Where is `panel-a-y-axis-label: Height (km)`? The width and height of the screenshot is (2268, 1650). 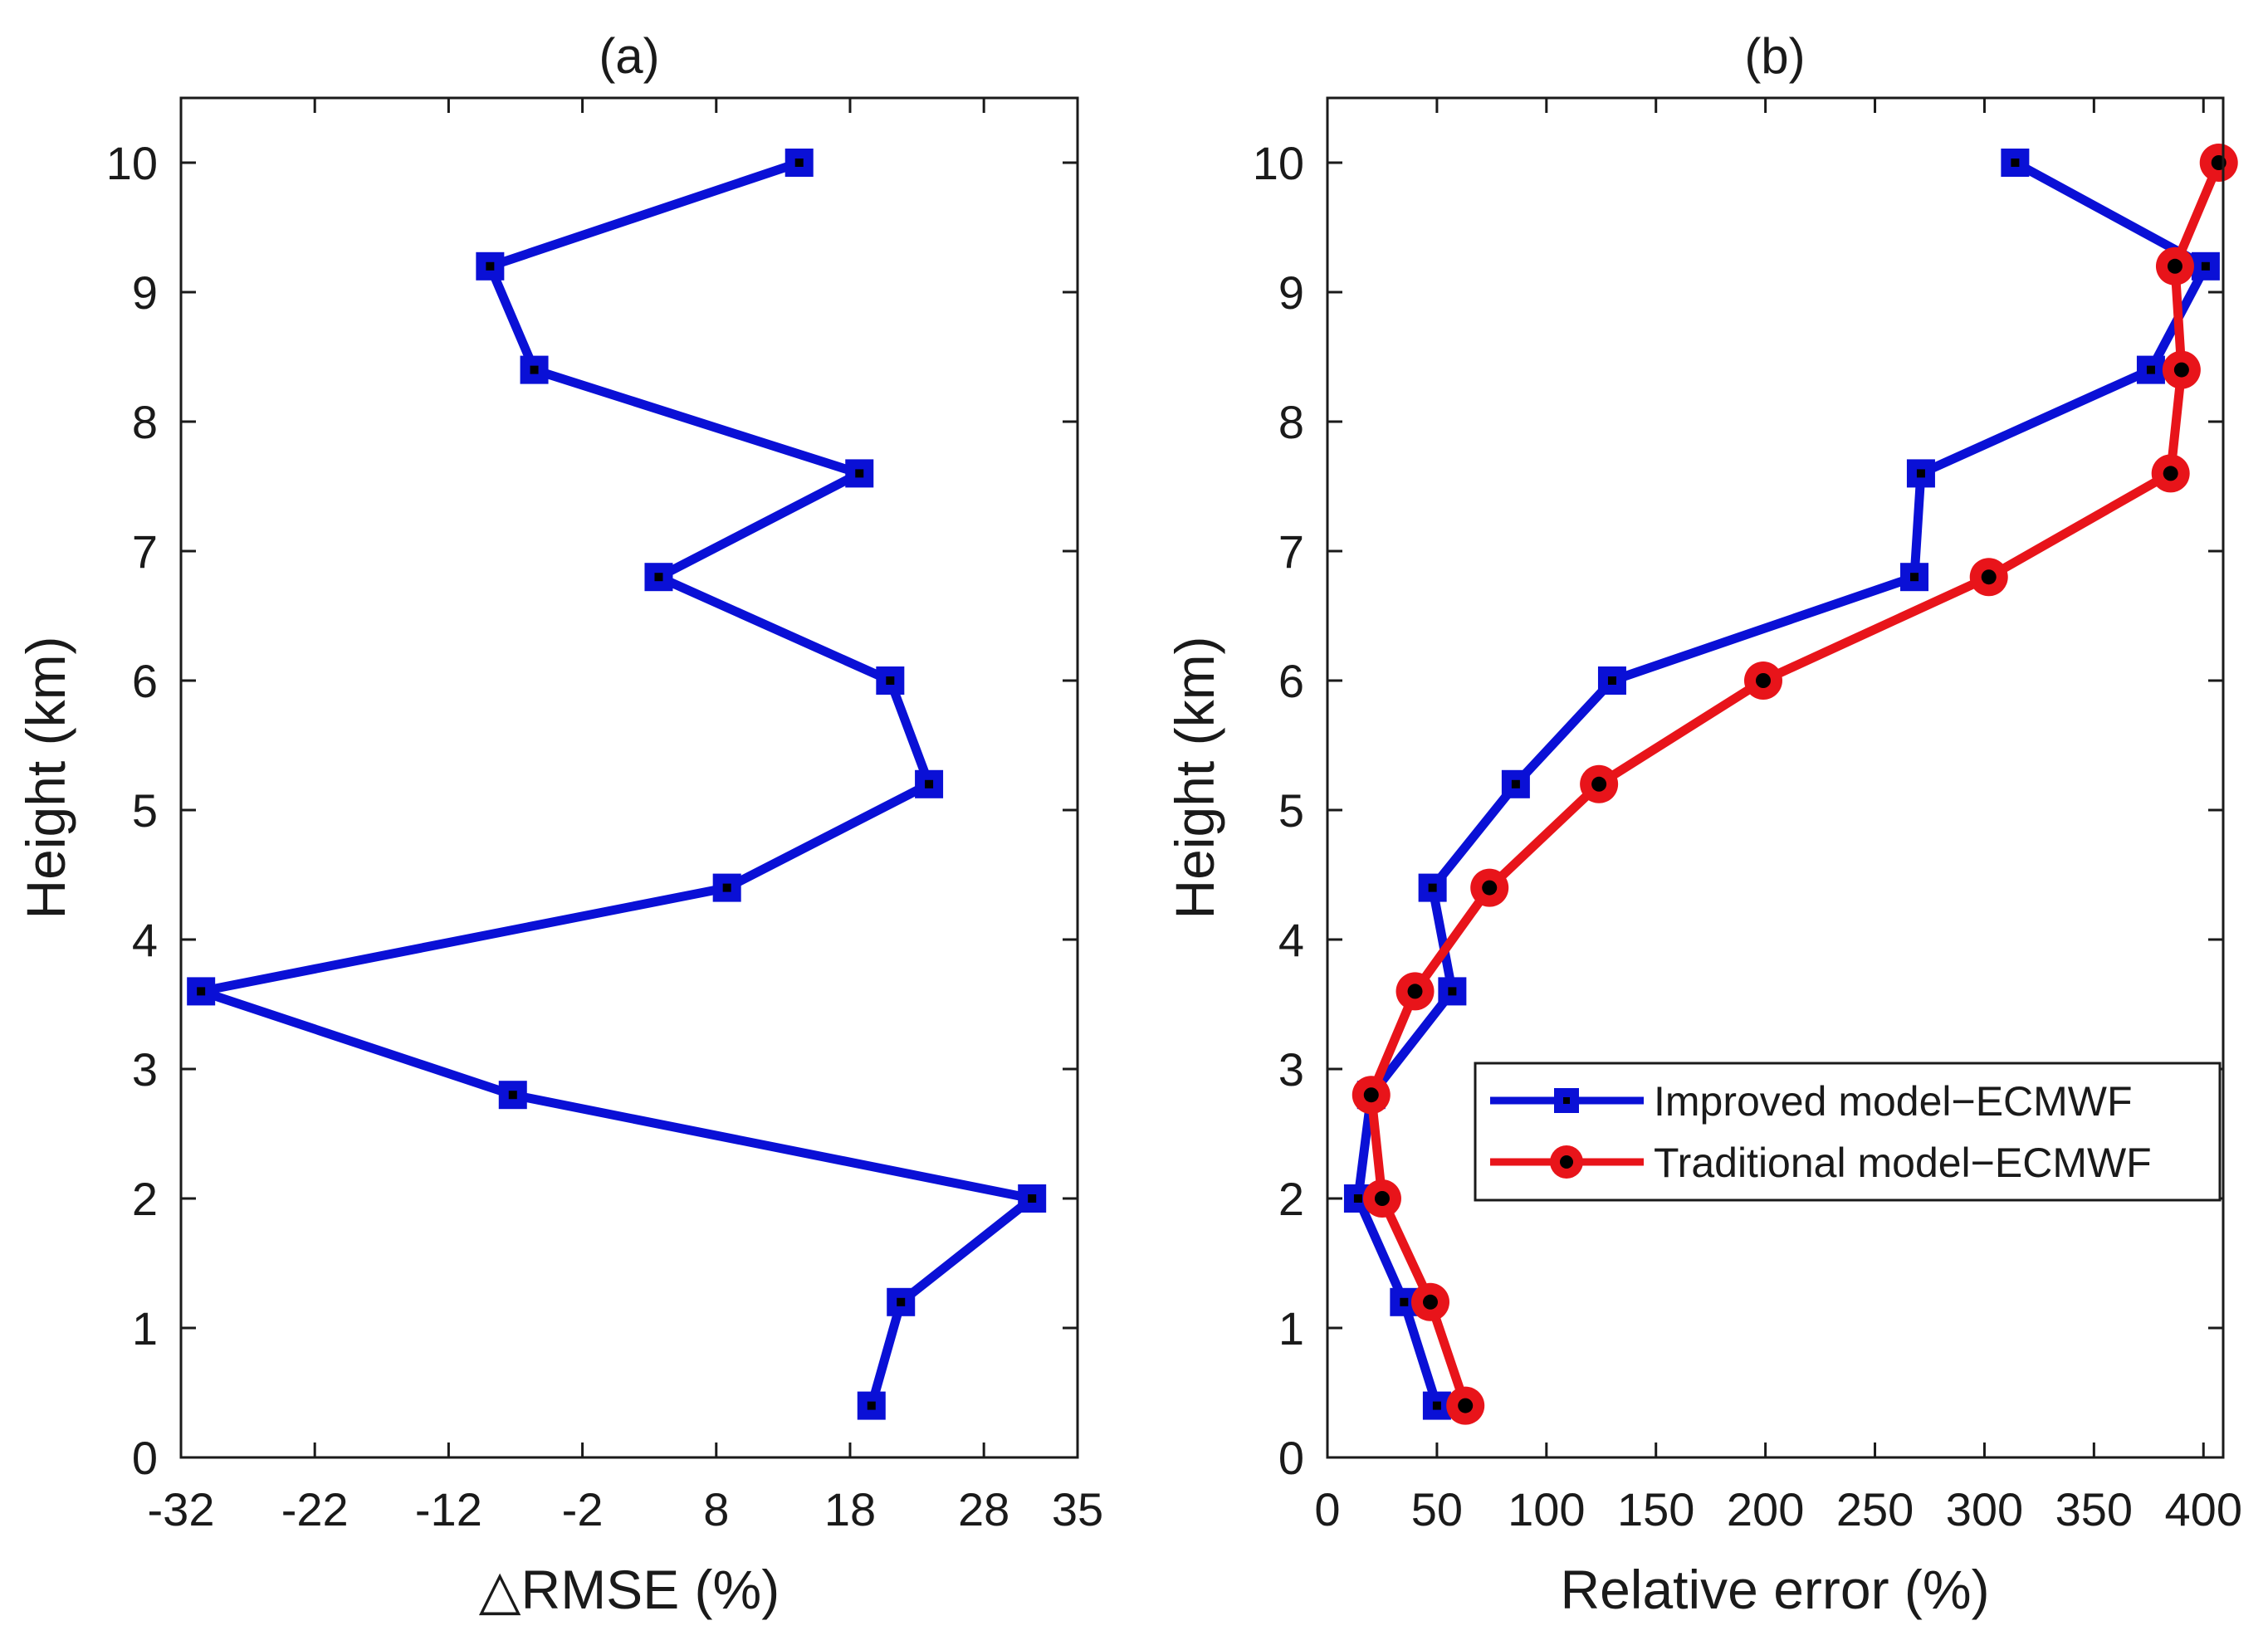 panel-a-y-axis-label: Height (km) is located at coordinates (45, 777).